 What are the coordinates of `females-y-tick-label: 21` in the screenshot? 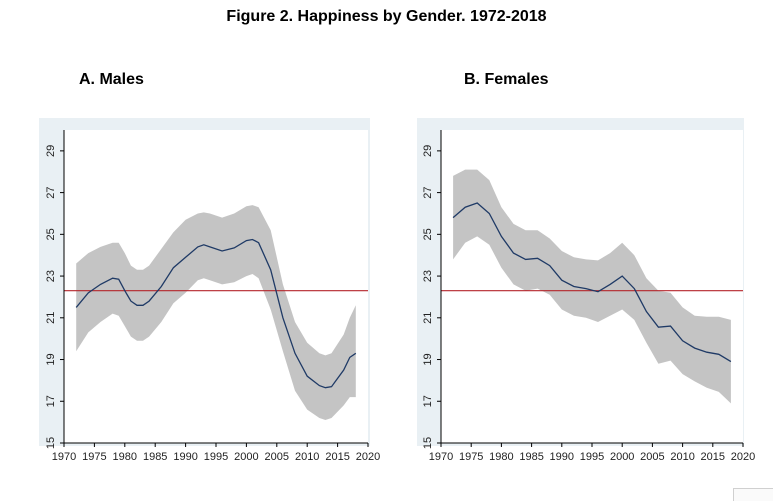 It's located at (428, 318).